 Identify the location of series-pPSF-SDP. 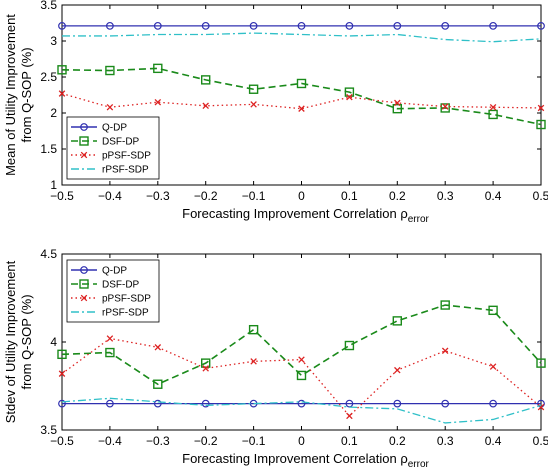
(301, 101).